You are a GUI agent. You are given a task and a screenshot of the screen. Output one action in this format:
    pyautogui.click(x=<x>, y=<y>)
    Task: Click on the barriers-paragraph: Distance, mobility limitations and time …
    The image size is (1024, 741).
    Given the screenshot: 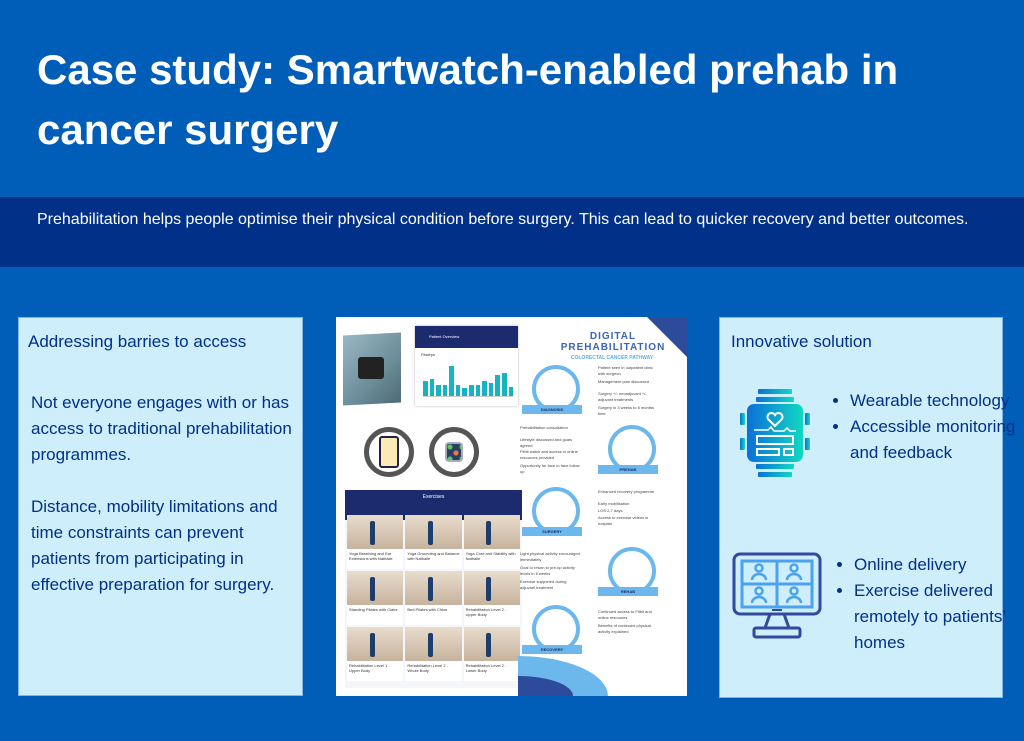 What is the action you would take?
    pyautogui.click(x=154, y=545)
    